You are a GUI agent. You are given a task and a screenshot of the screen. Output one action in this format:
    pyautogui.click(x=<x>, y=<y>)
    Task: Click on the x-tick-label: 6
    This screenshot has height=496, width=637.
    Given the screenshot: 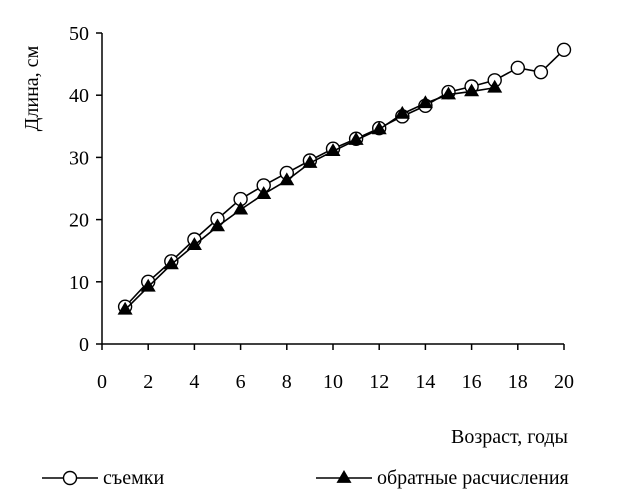 What is the action you would take?
    pyautogui.click(x=241, y=382)
    